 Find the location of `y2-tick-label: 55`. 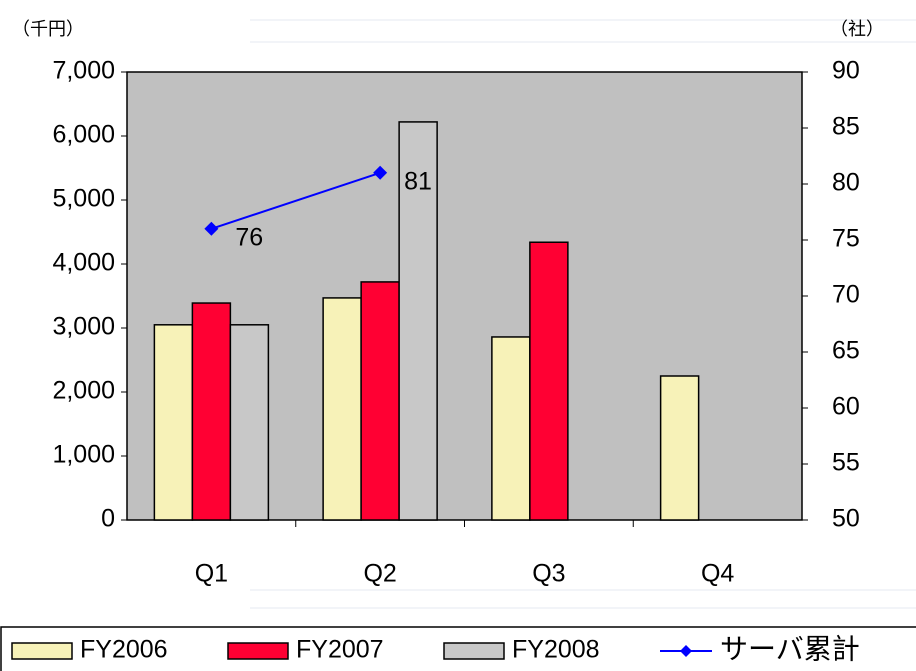

y2-tick-label: 55 is located at coordinates (846, 463).